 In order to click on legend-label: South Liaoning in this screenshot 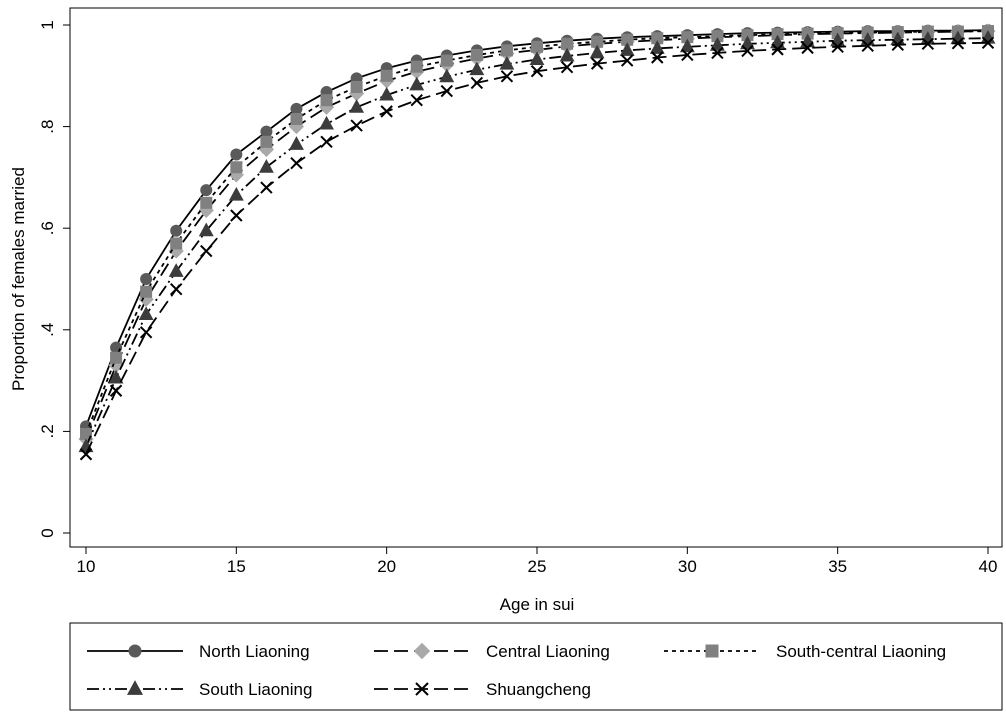, I will do `click(255, 689)`.